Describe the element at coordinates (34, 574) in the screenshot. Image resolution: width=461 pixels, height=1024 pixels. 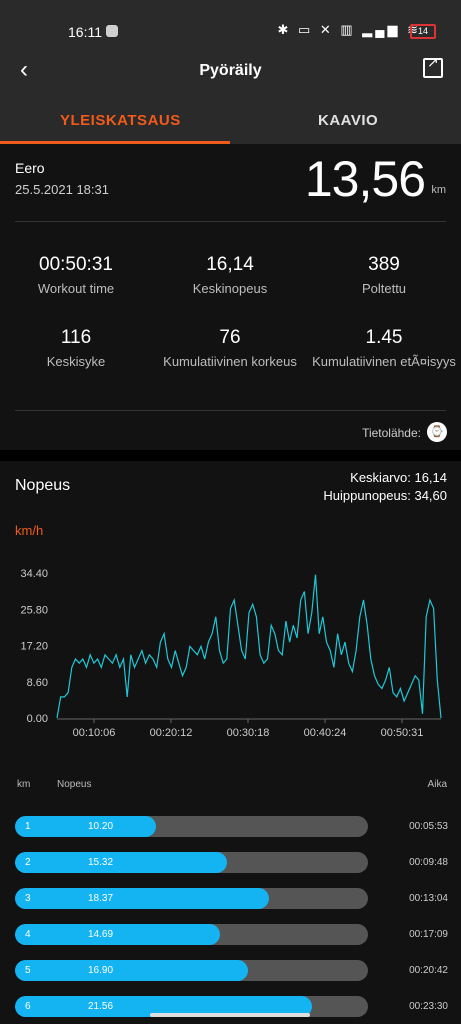
I see `y-tick-label: 34.40` at that location.